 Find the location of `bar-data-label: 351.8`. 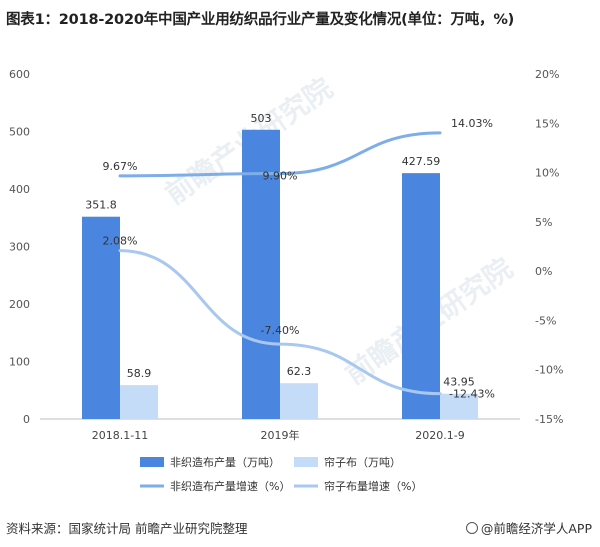

bar-data-label: 351.8 is located at coordinates (101, 205).